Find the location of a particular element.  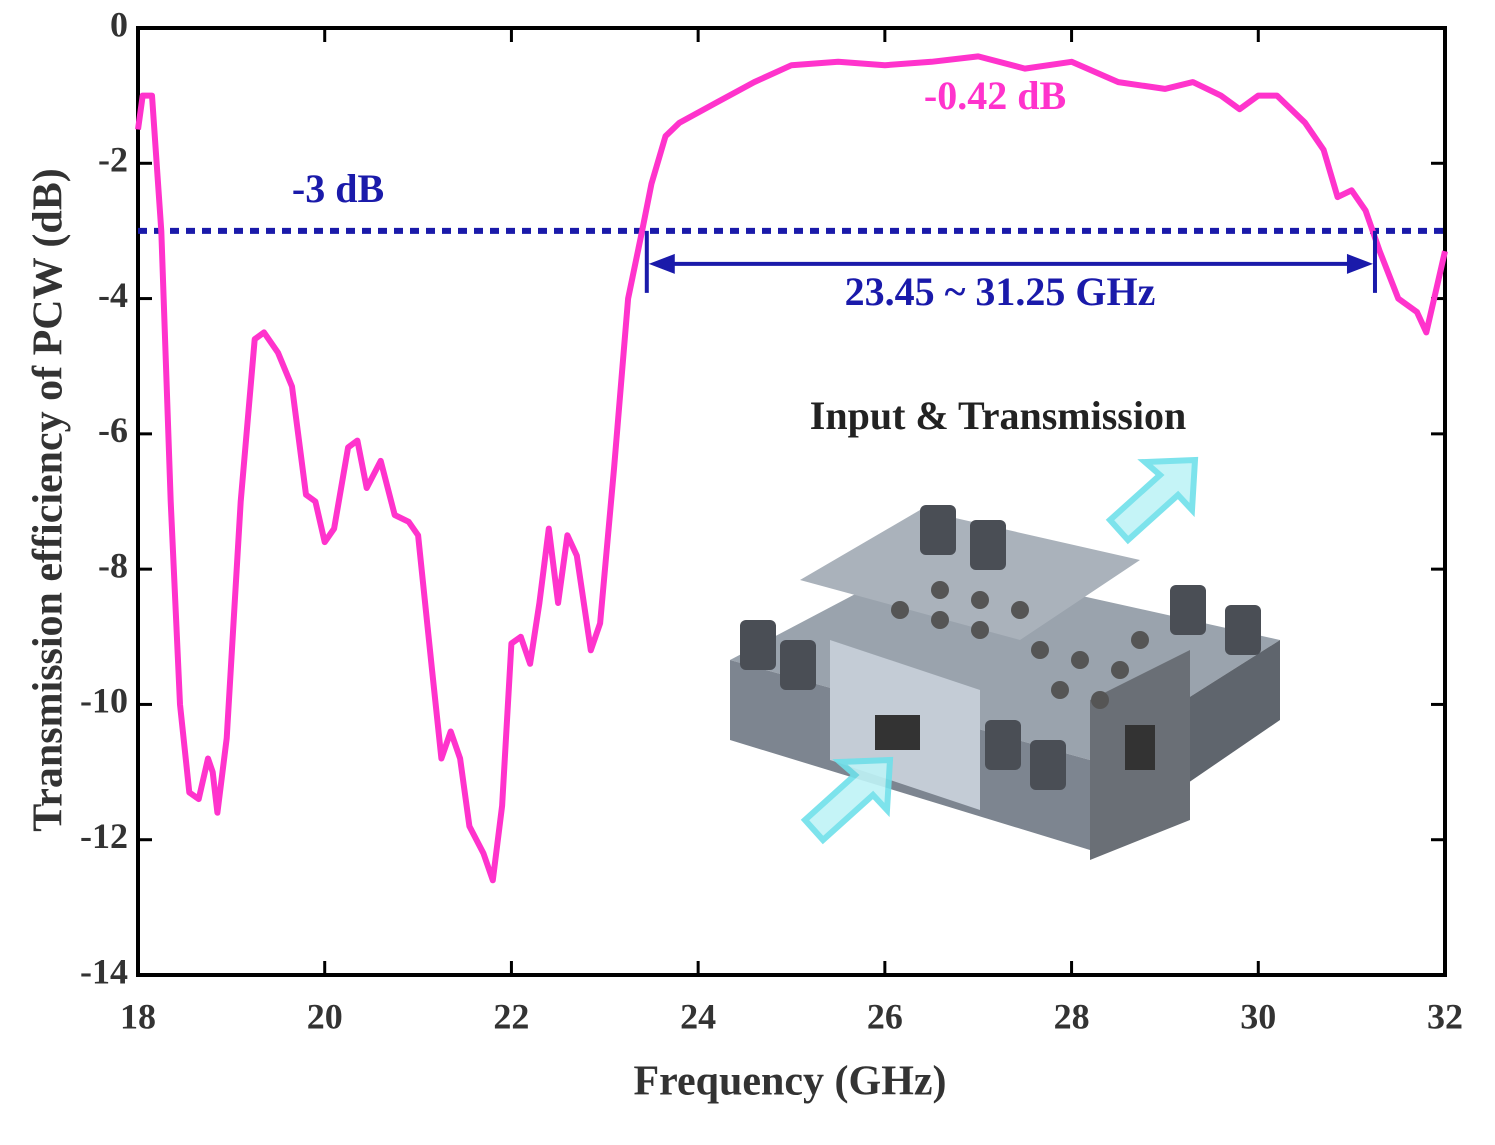

y-tick-label: -4 is located at coordinates (113, 295).